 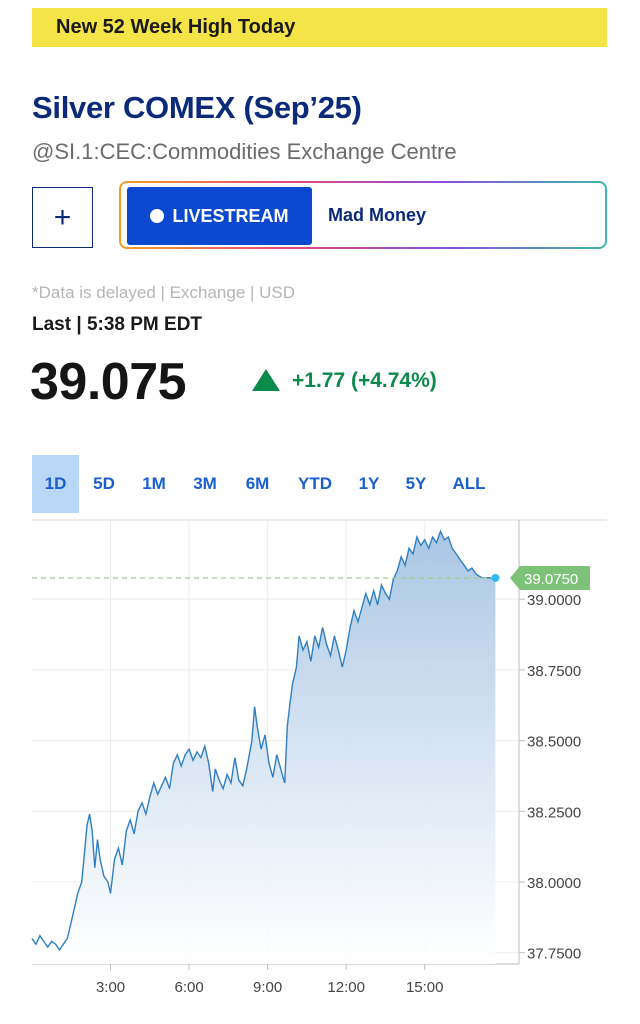 What do you see at coordinates (205, 483) in the screenshot?
I see `tab-3m: 3M` at bounding box center [205, 483].